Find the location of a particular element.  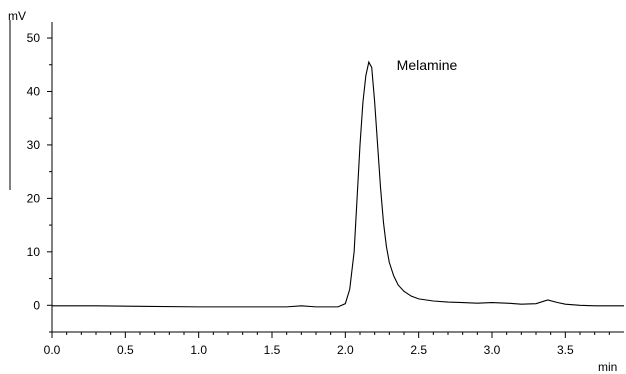

x-tick-label: 2.5 is located at coordinates (418, 350).